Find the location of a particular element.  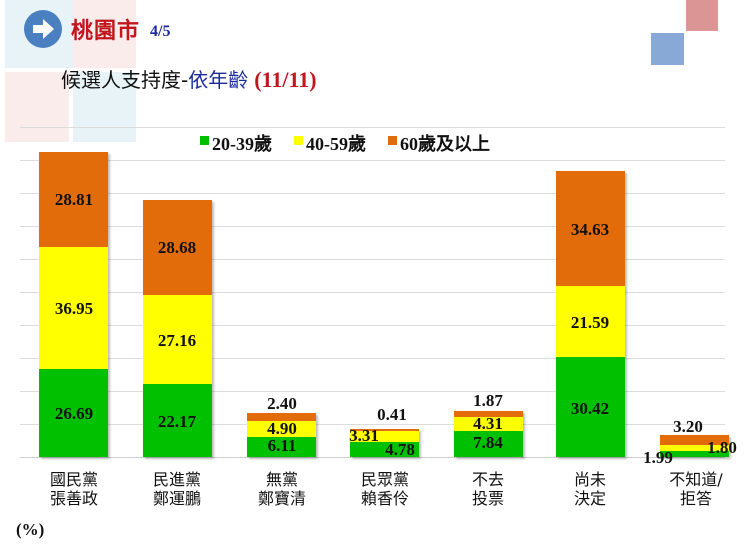

decor-square-pink-top is located at coordinates (104, 34).